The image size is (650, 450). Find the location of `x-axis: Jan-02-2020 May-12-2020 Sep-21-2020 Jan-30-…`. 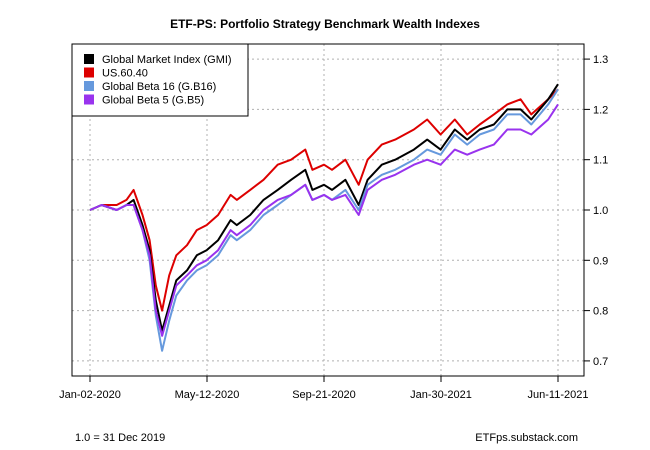

x-axis: Jan-02-2020 May-12-2020 Sep-21-2020 Jan-30-… is located at coordinates (323, 388).